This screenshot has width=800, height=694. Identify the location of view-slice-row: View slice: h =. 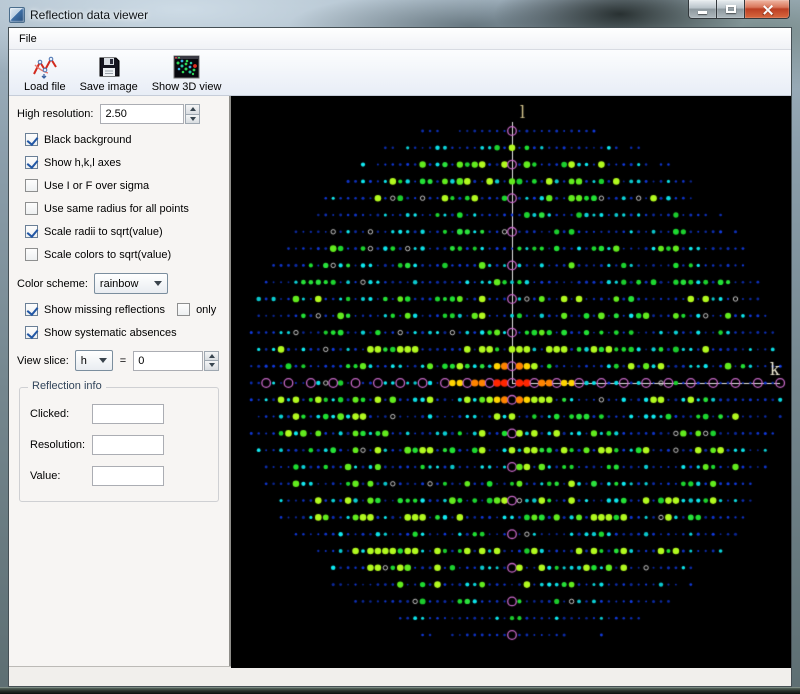
(123, 360).